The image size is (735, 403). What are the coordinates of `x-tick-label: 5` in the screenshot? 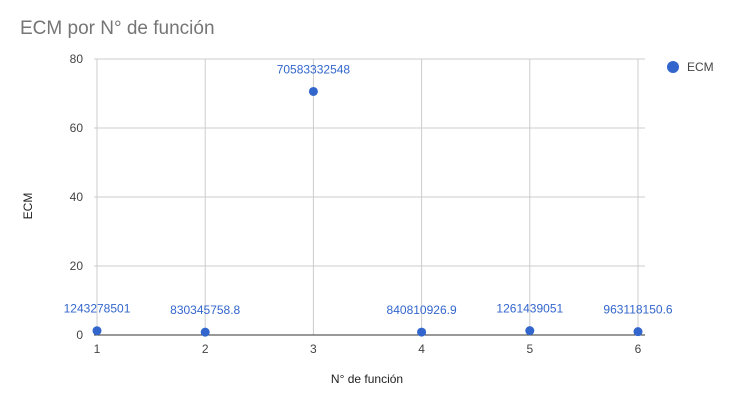 It's located at (529, 349).